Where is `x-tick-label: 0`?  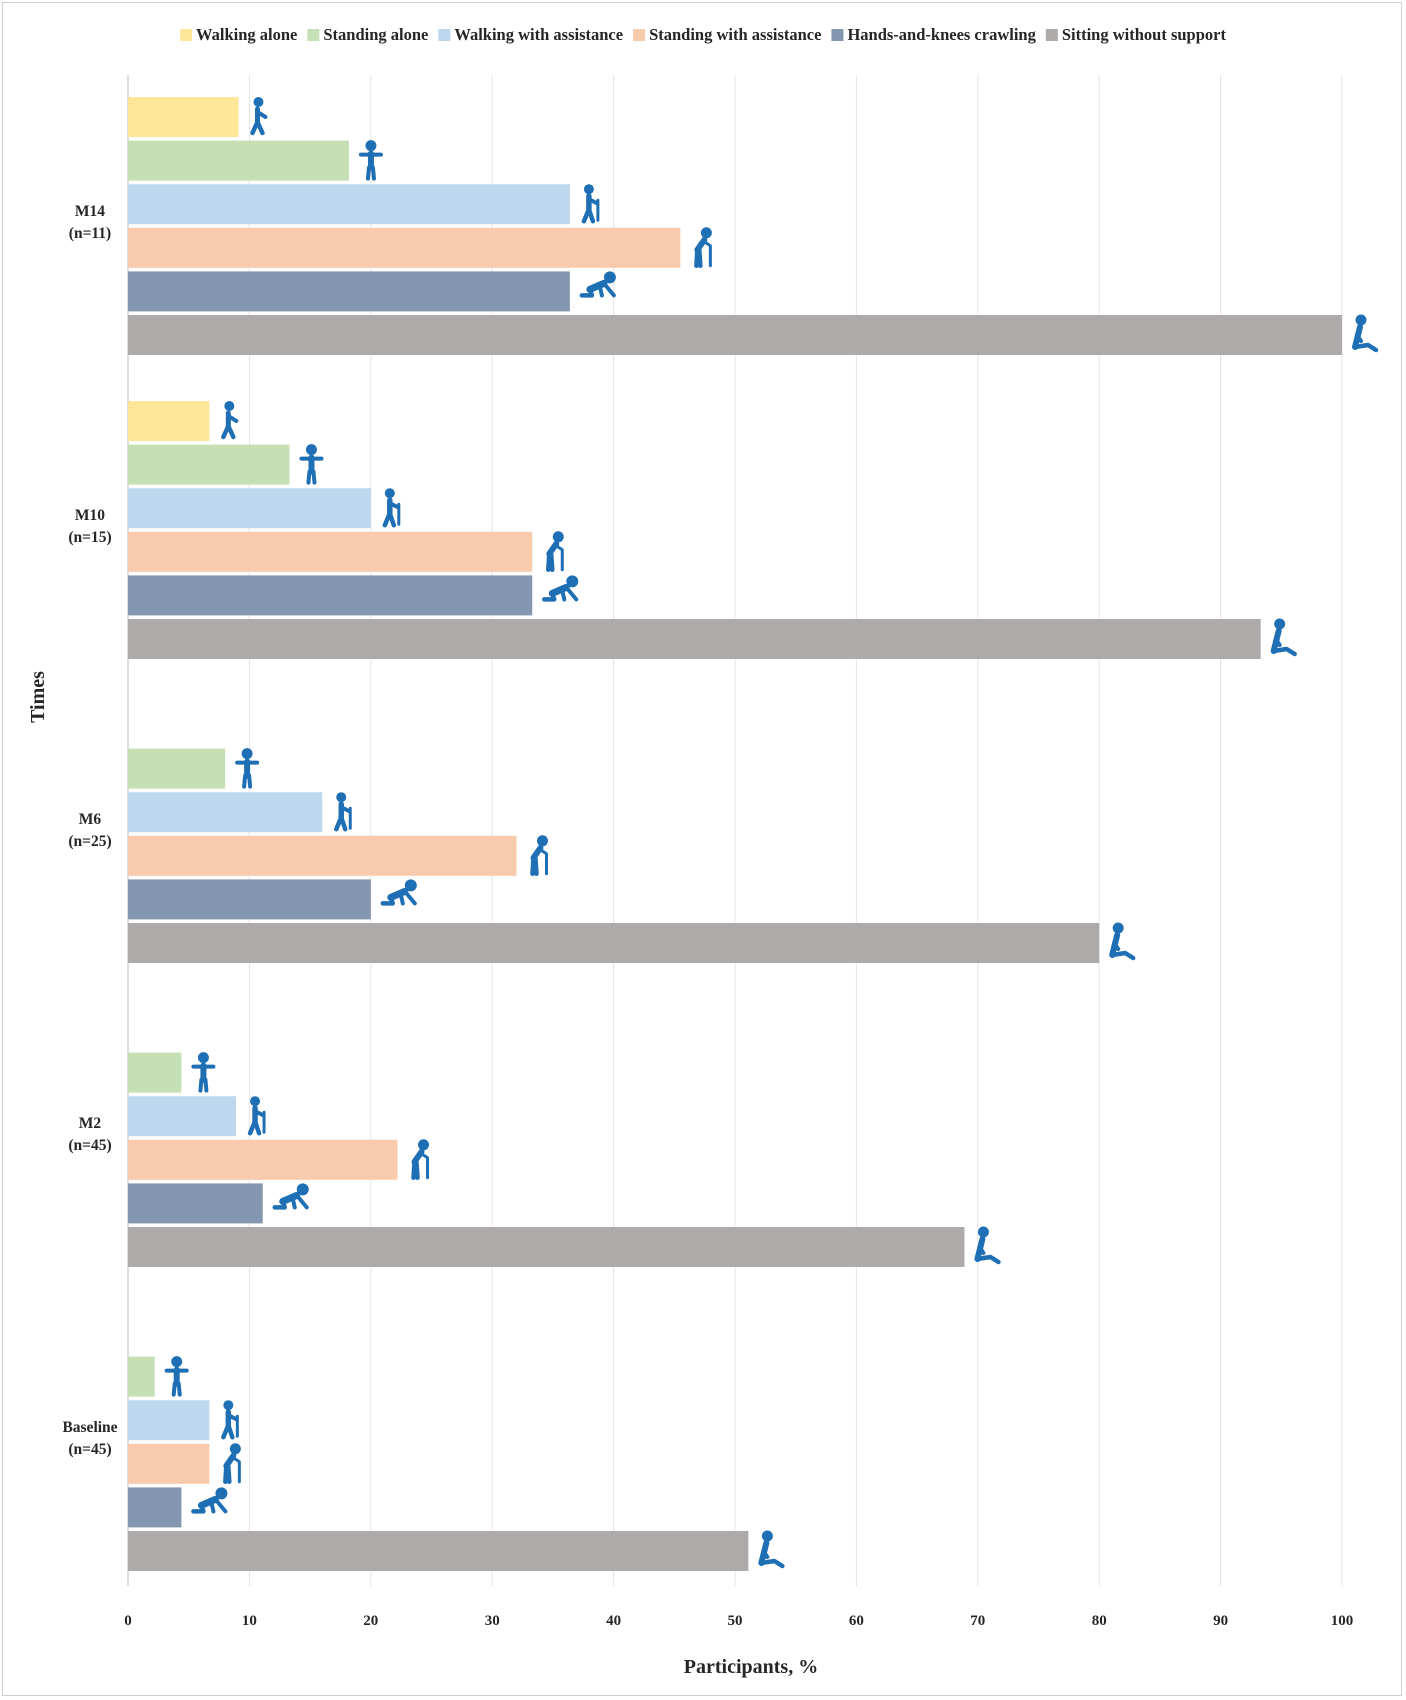 x-tick-label: 0 is located at coordinates (128, 1621).